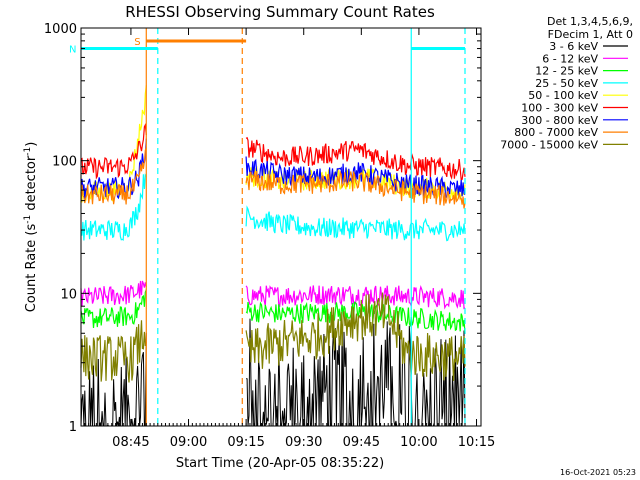  What do you see at coordinates (559, 120) in the screenshot?
I see `legend-label-7: 300 - 800 keV` at bounding box center [559, 120].